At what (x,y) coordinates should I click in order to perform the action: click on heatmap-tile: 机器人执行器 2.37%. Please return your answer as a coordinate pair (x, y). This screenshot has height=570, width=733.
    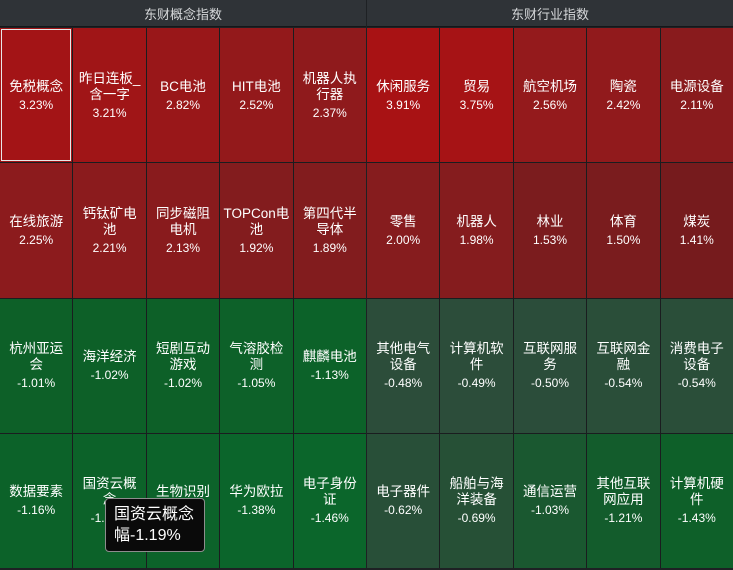
    Looking at the image, I should click on (329, 95).